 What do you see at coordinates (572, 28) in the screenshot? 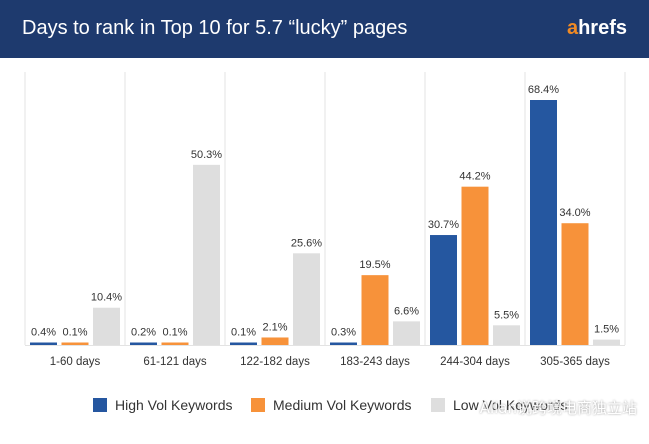
I see `logo-accent-letter: a` at bounding box center [572, 28].